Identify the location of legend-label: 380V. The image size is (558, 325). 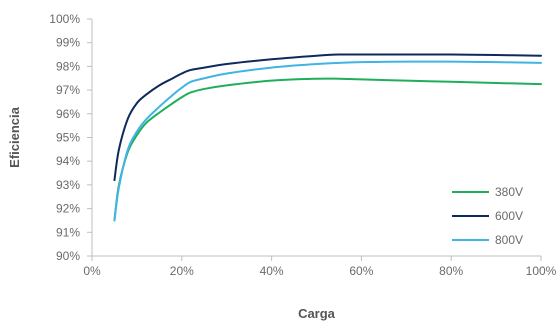
(509, 192).